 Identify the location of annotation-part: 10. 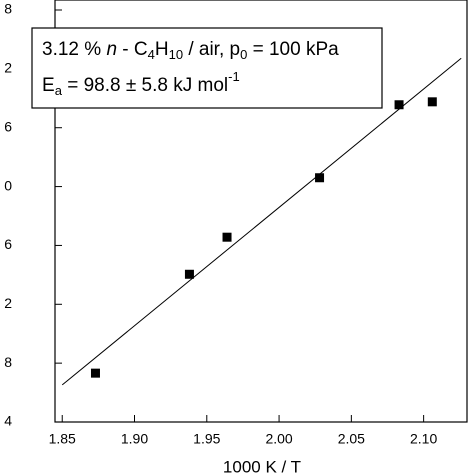
(176, 54).